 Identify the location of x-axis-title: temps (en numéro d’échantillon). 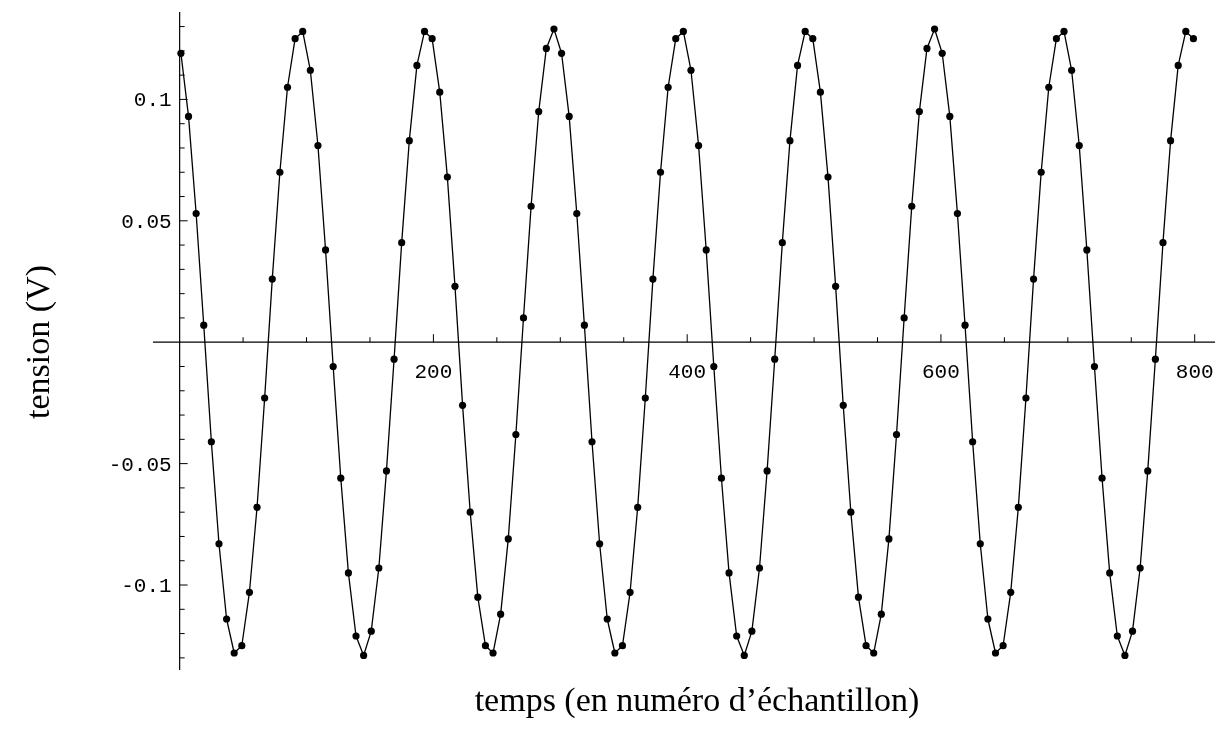
(697, 700).